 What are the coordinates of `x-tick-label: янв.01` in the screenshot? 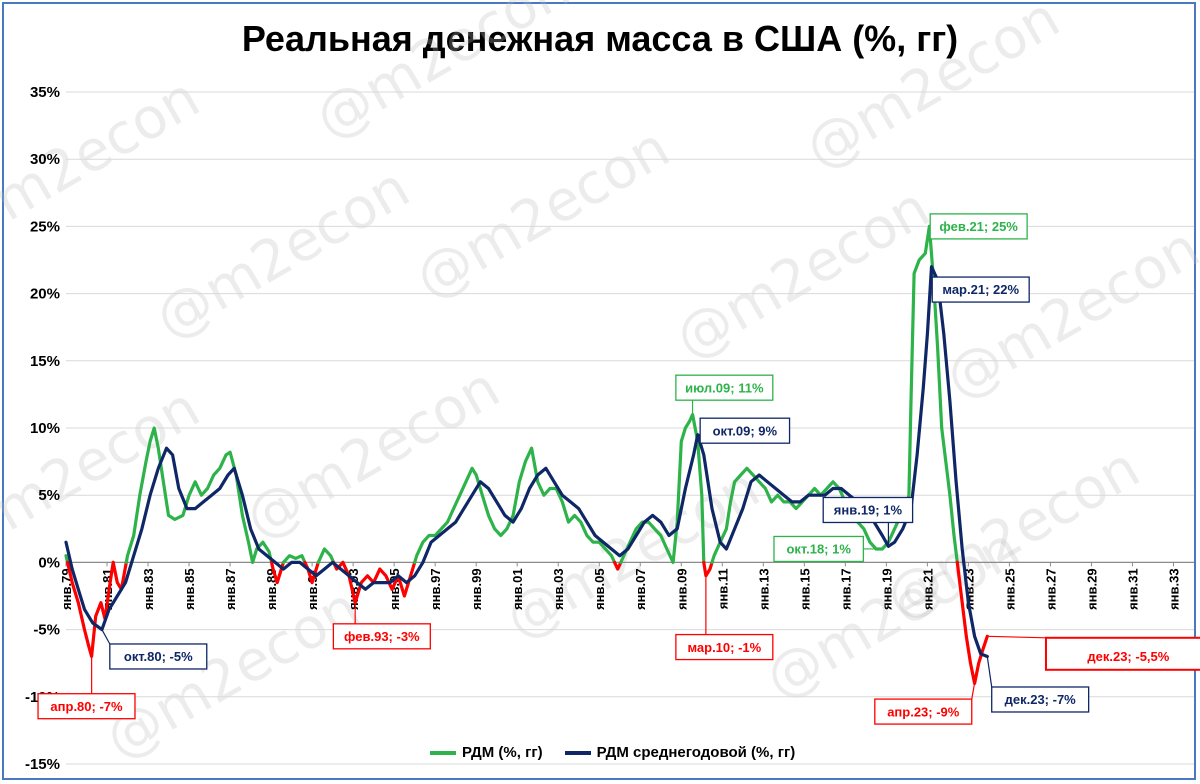 It's located at (517, 589).